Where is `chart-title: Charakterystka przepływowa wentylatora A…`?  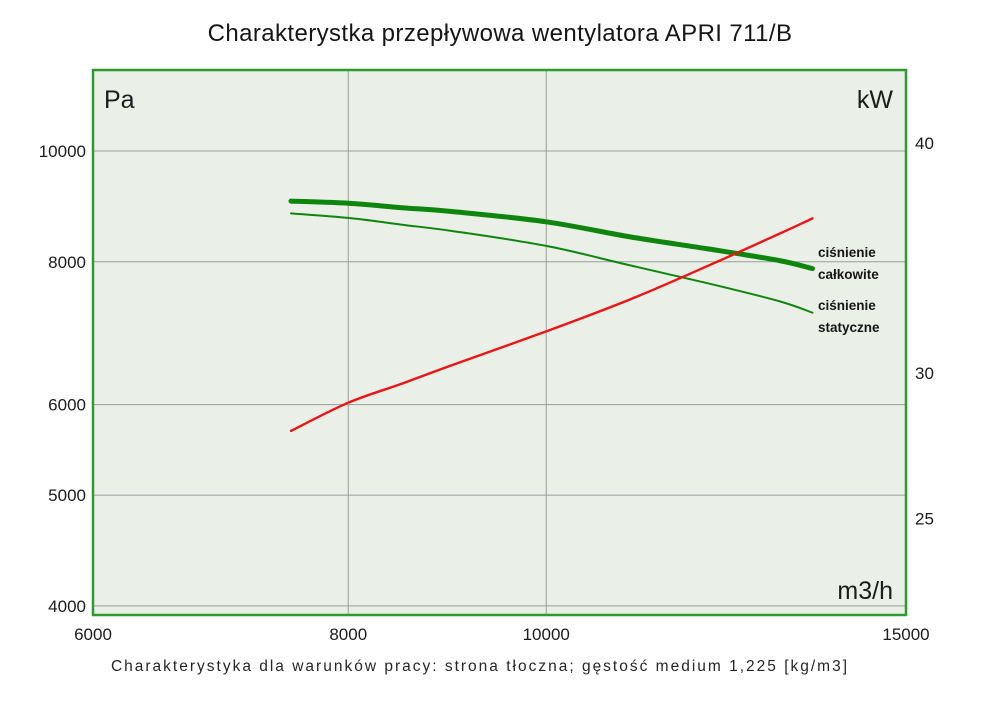
chart-title: Charakterystka przepływowa wentylatora A… is located at coordinates (500, 33).